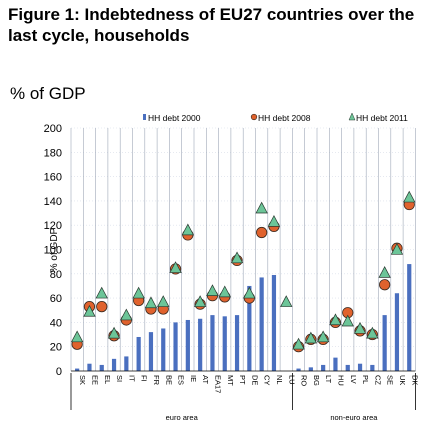  I want to click on x-tick-label: IE, so click(193, 378).